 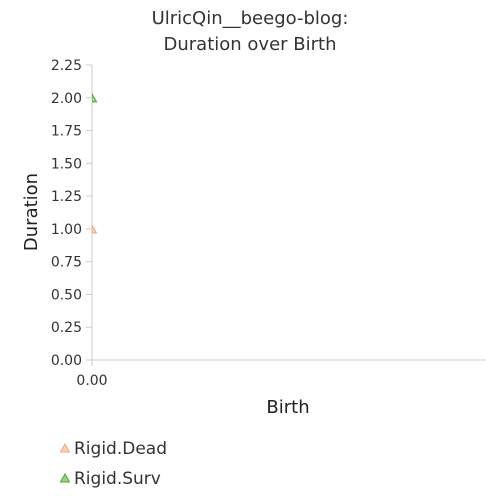 What do you see at coordinates (66, 164) in the screenshot?
I see `y-tick-label: 1.50` at bounding box center [66, 164].